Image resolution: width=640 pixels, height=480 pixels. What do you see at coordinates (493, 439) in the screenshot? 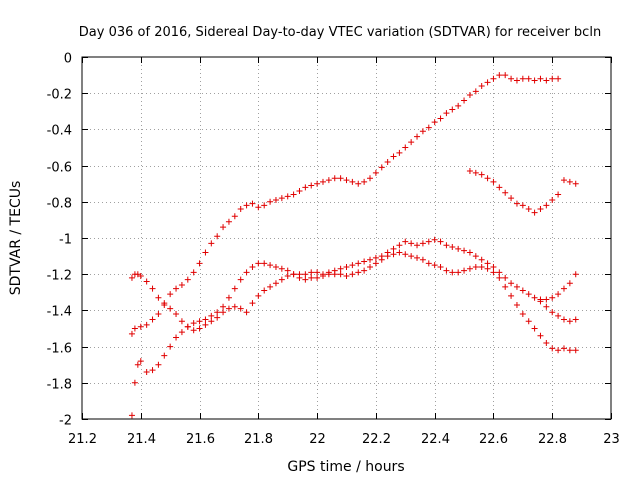
I see `x-tick-label: 22.6` at bounding box center [493, 439].